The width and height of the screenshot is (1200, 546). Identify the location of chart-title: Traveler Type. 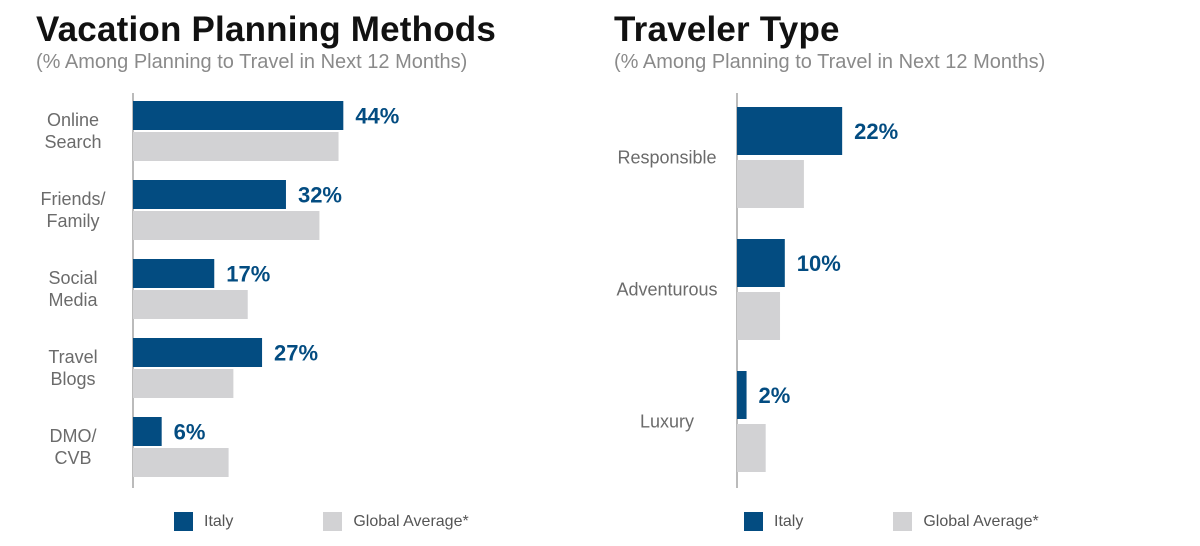
(727, 29).